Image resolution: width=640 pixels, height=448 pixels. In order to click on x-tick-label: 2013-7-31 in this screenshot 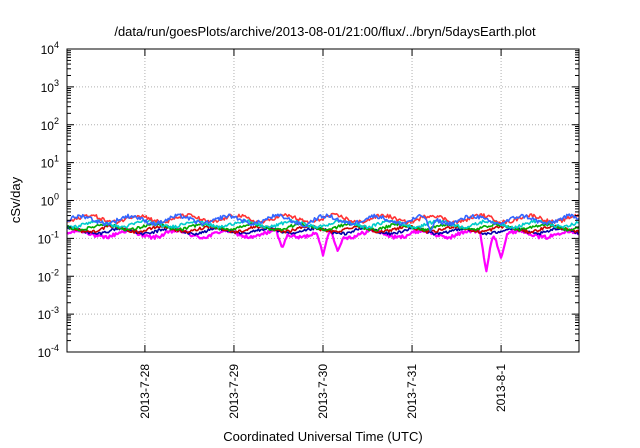, I will do `click(412, 391)`.